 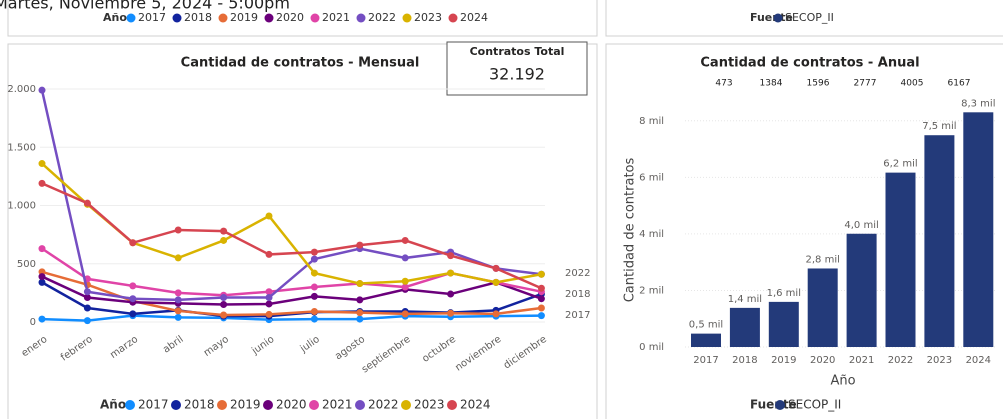 What do you see at coordinates (382, 17) in the screenshot?
I see `legend-label: 2022` at bounding box center [382, 17].